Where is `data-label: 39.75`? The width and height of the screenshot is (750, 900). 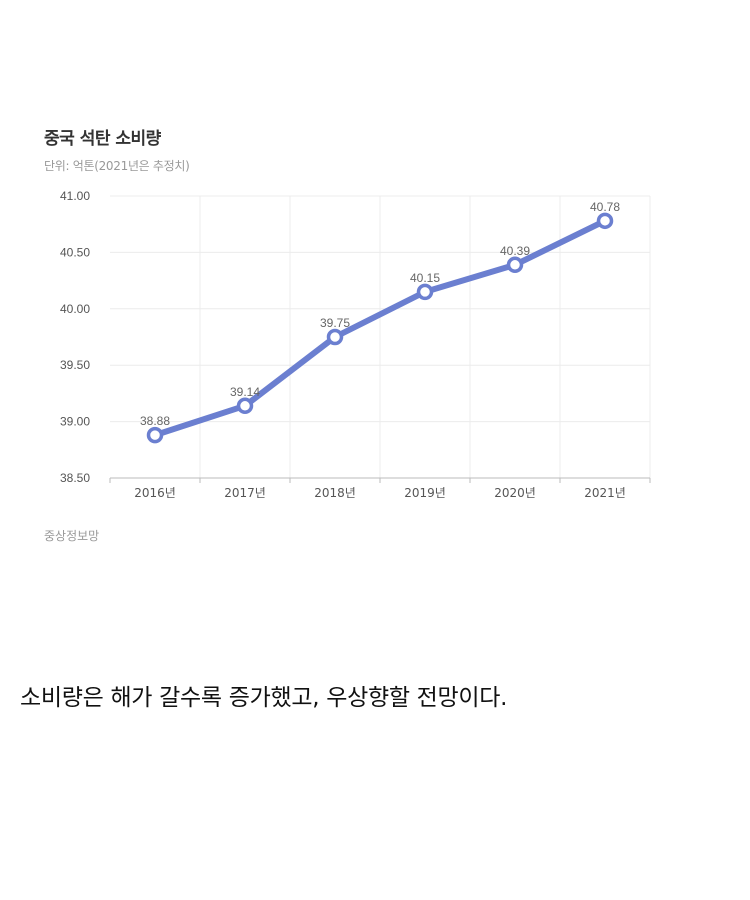 data-label: 39.75 is located at coordinates (335, 323).